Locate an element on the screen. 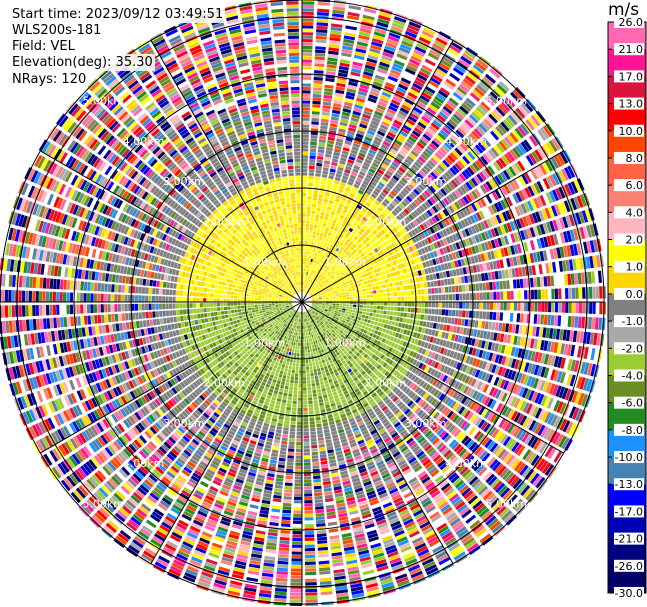  colorbar-tick-label: -26.0 is located at coordinates (629, 566).